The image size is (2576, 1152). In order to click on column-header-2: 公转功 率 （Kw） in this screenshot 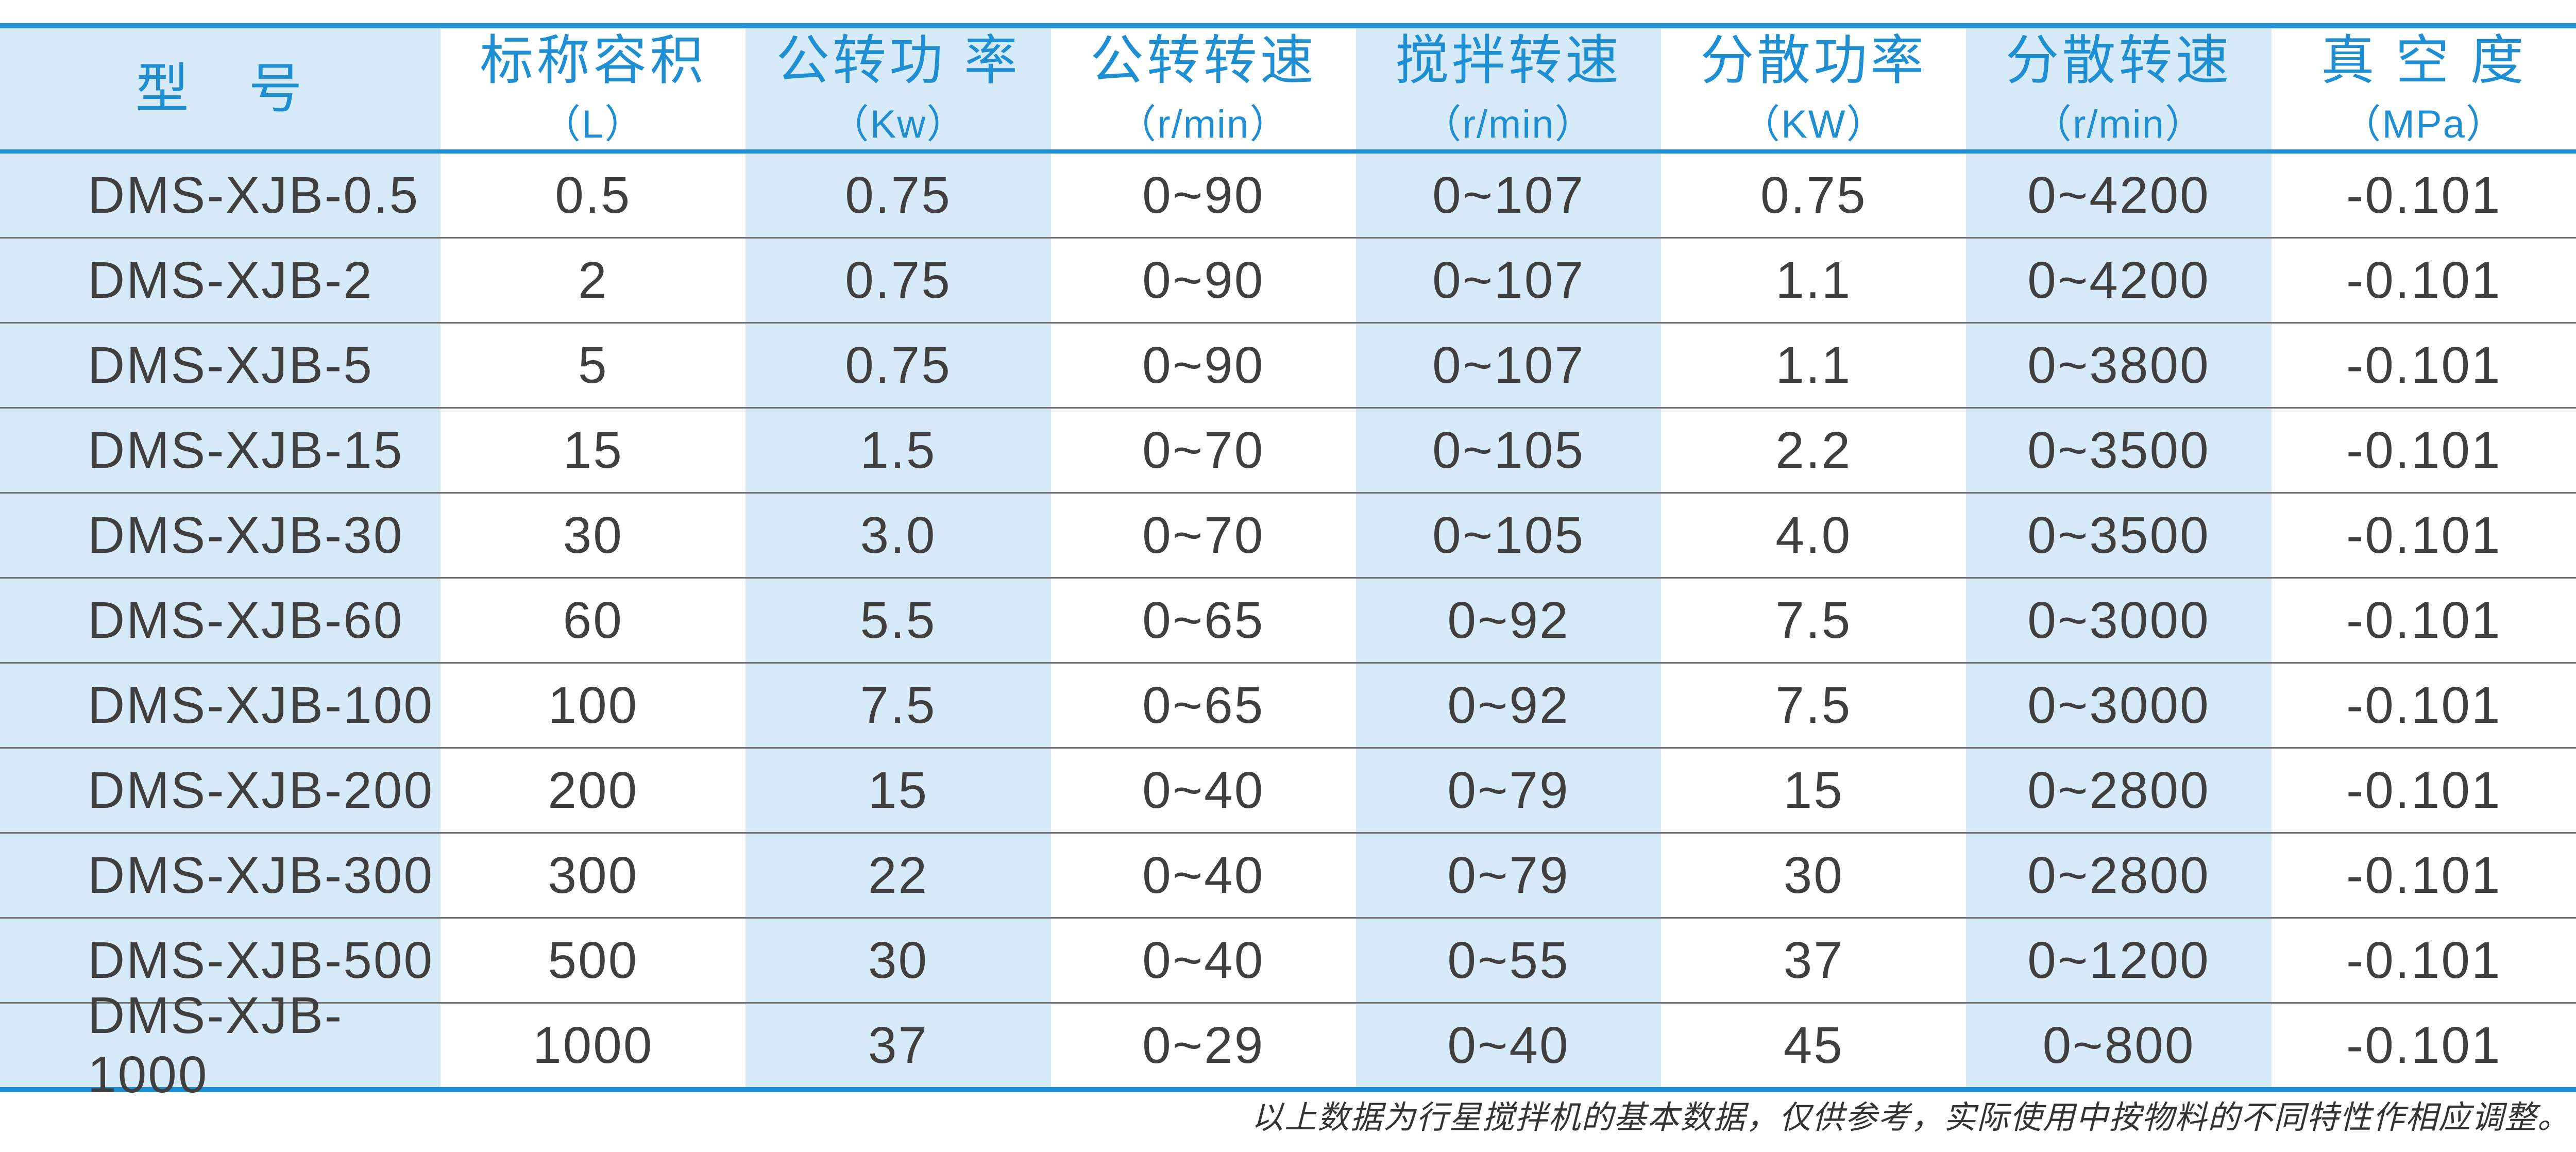, I will do `click(898, 89)`.